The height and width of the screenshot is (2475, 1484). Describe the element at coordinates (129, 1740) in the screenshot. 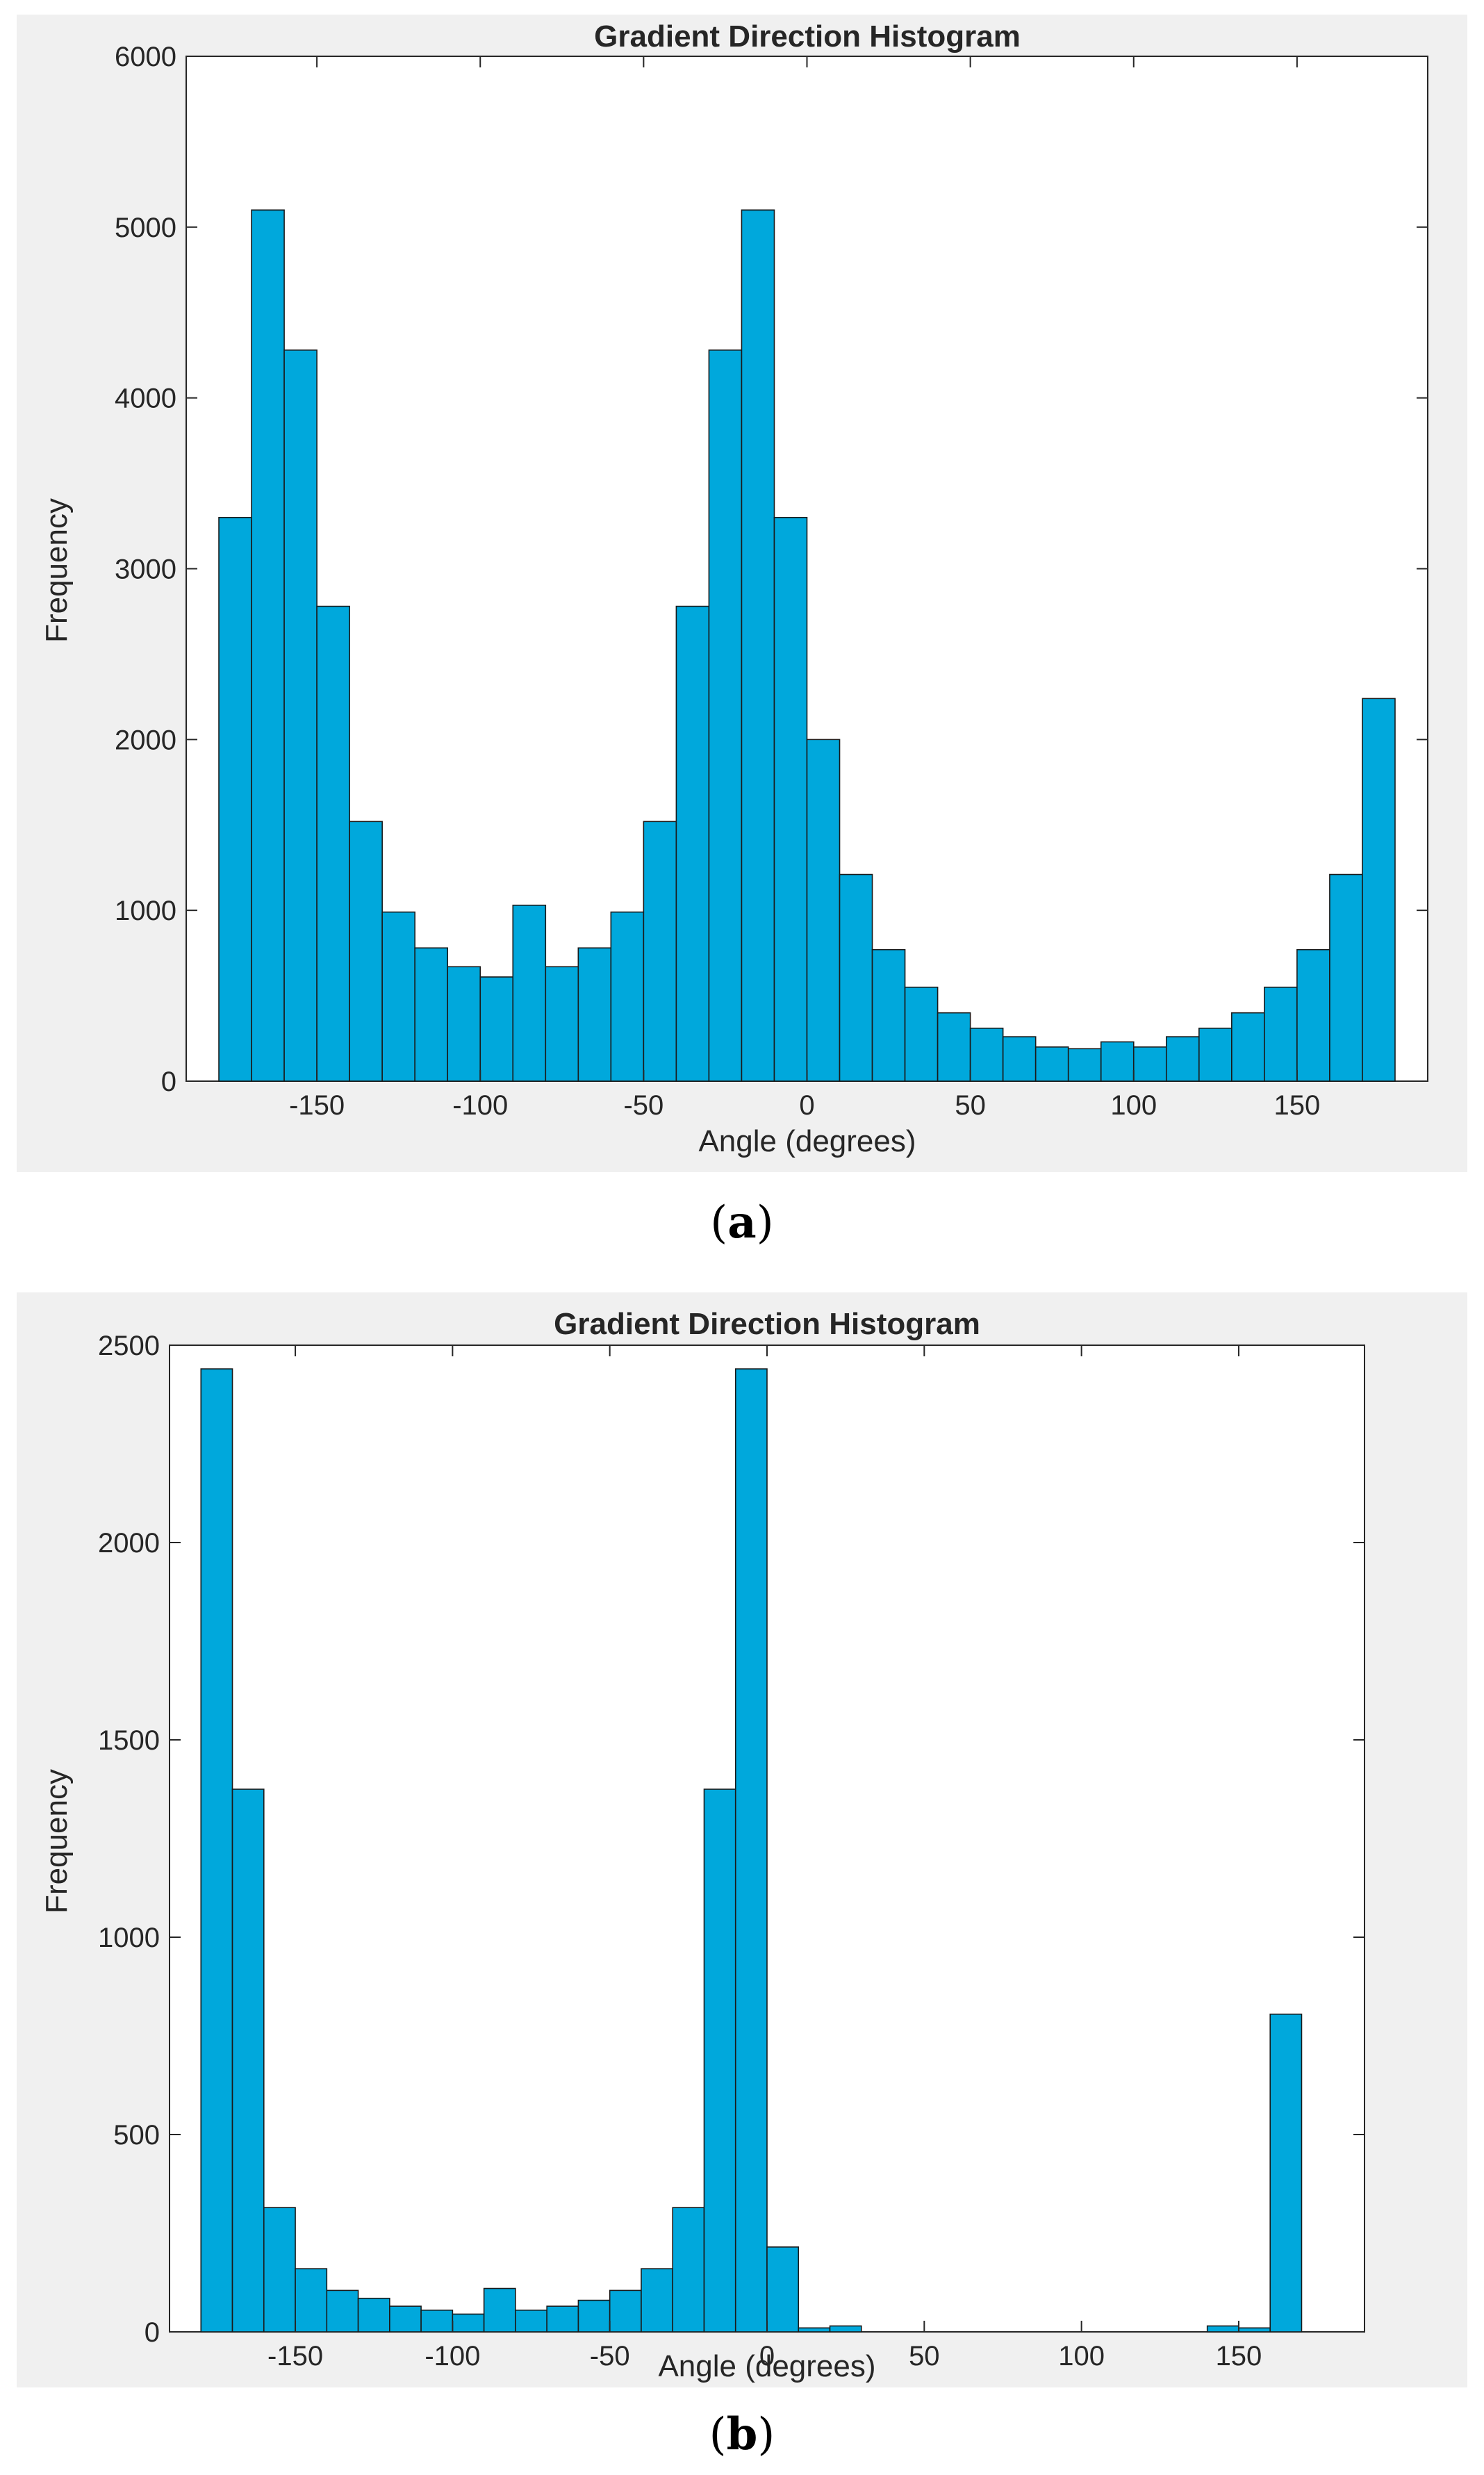

I see `y-tick-label: 1500` at that location.